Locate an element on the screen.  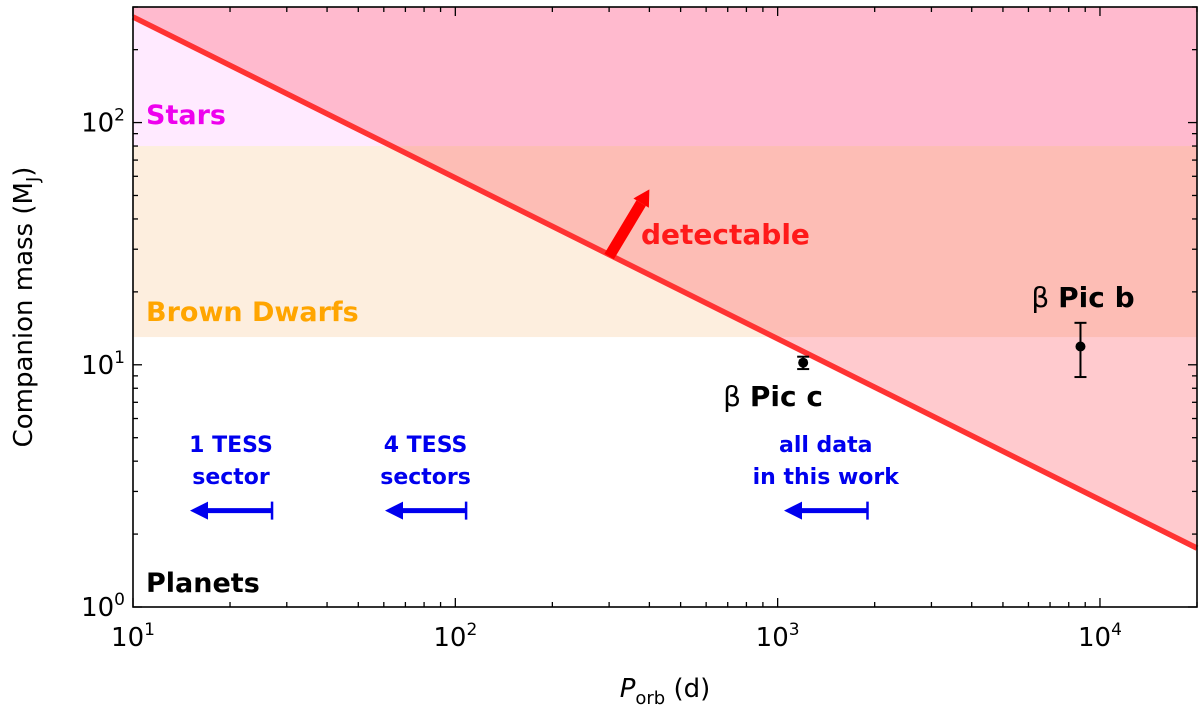
x-tick-label: 102 is located at coordinates (455, 636).